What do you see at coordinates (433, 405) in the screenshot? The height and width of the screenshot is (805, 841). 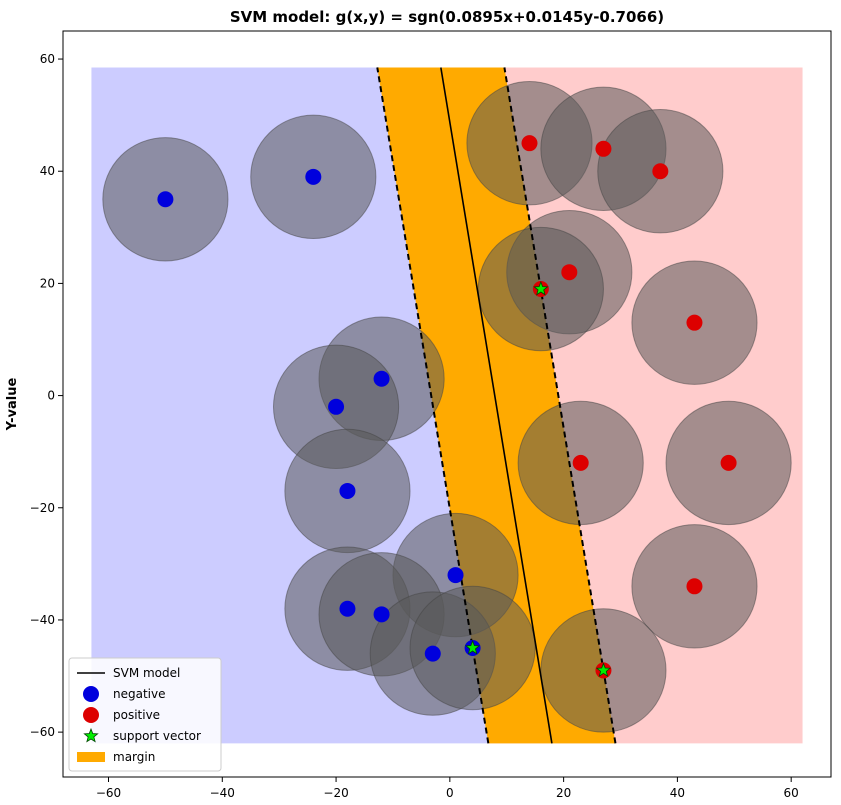 I see `margin-line-positive` at bounding box center [433, 405].